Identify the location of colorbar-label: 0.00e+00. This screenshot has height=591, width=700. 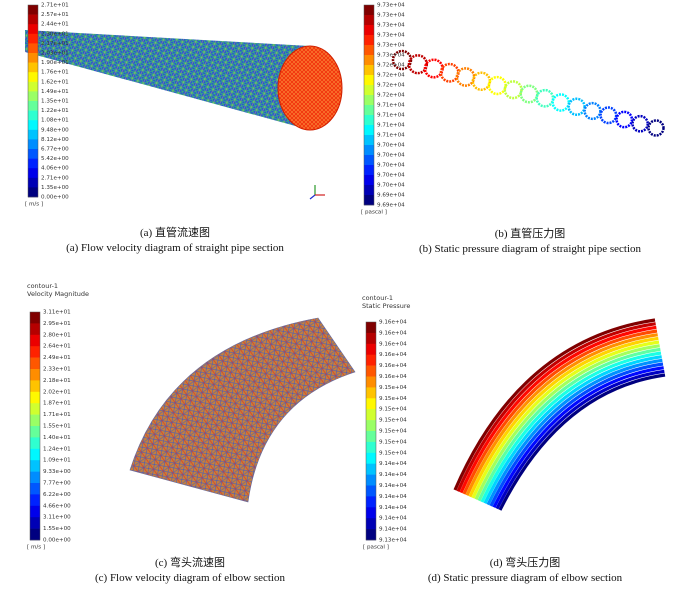
(55, 198).